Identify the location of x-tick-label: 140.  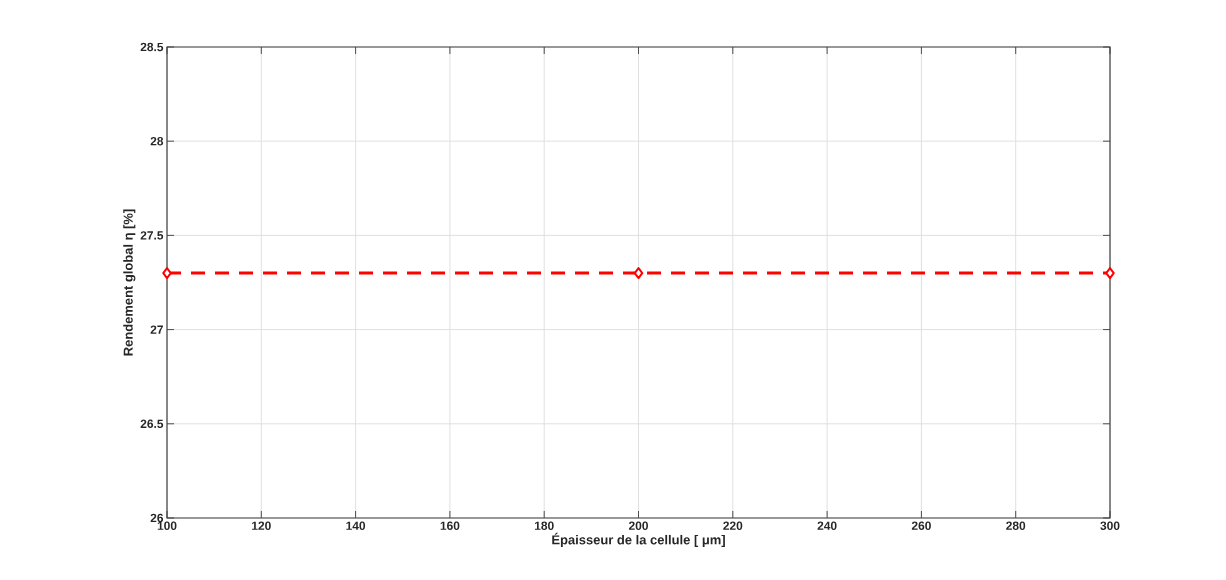
(356, 525).